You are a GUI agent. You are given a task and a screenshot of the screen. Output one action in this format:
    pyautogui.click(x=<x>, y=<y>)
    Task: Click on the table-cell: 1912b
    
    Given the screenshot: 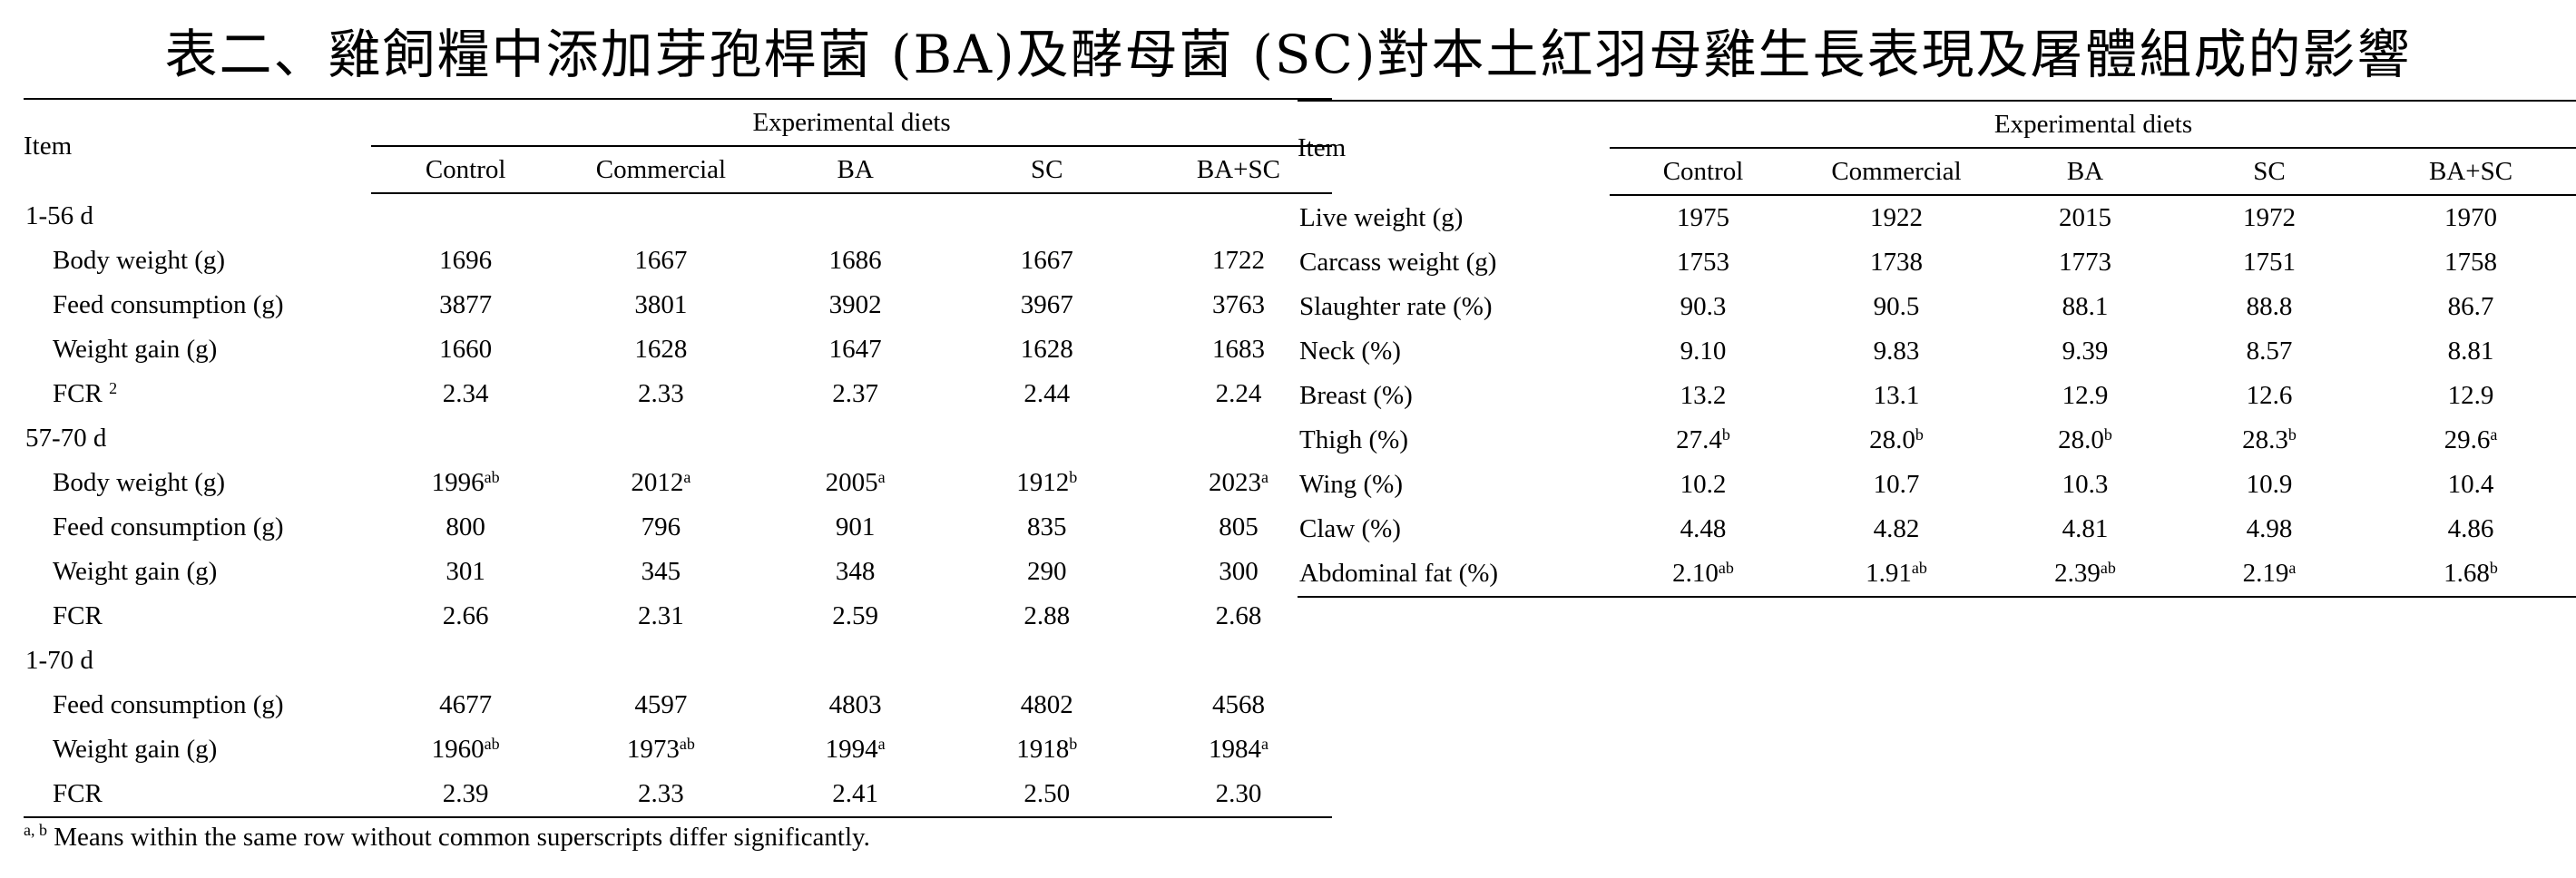 What is the action you would take?
    pyautogui.click(x=1047, y=483)
    